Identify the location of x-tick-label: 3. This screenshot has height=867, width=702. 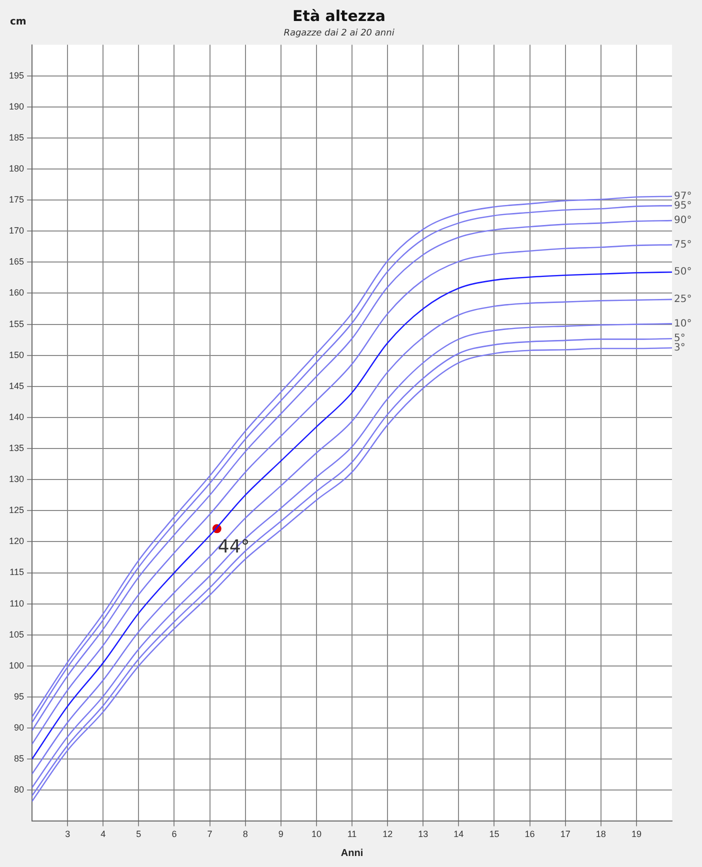
(67, 834).